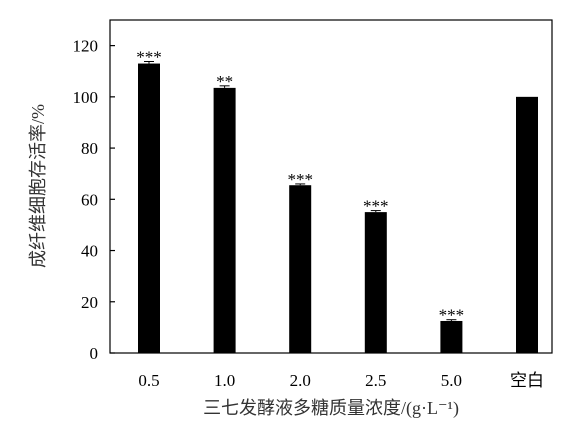 The width and height of the screenshot is (583, 429). I want to click on y-tick-label: 100, so click(86, 97).